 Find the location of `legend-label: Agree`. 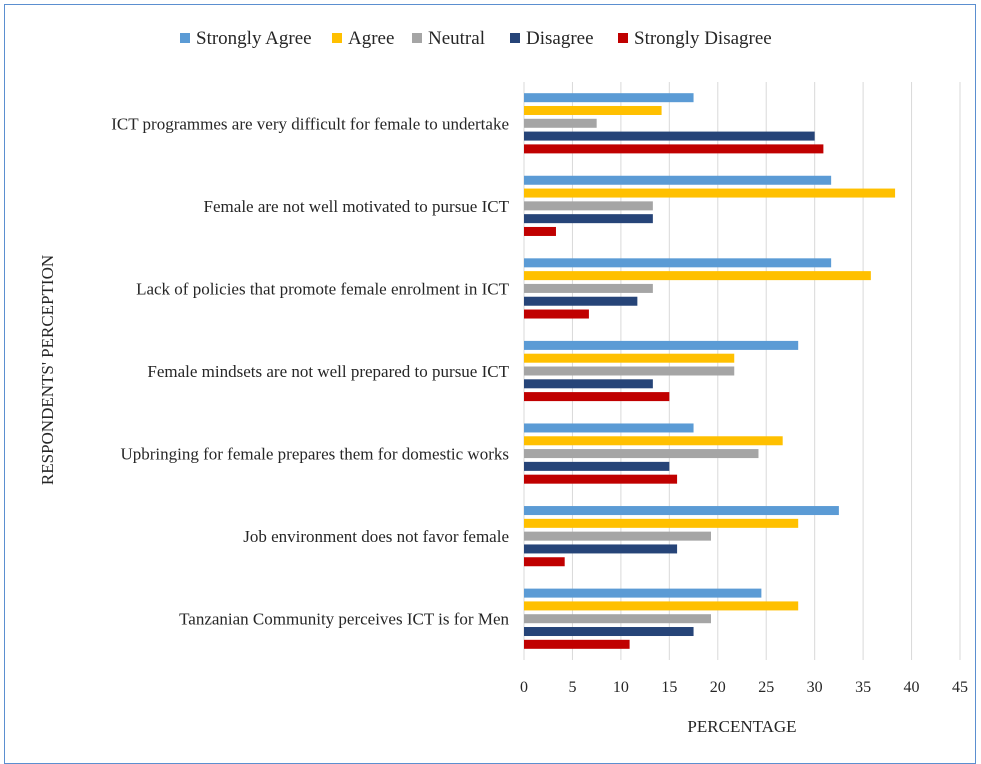

legend-label: Agree is located at coordinates (371, 38).